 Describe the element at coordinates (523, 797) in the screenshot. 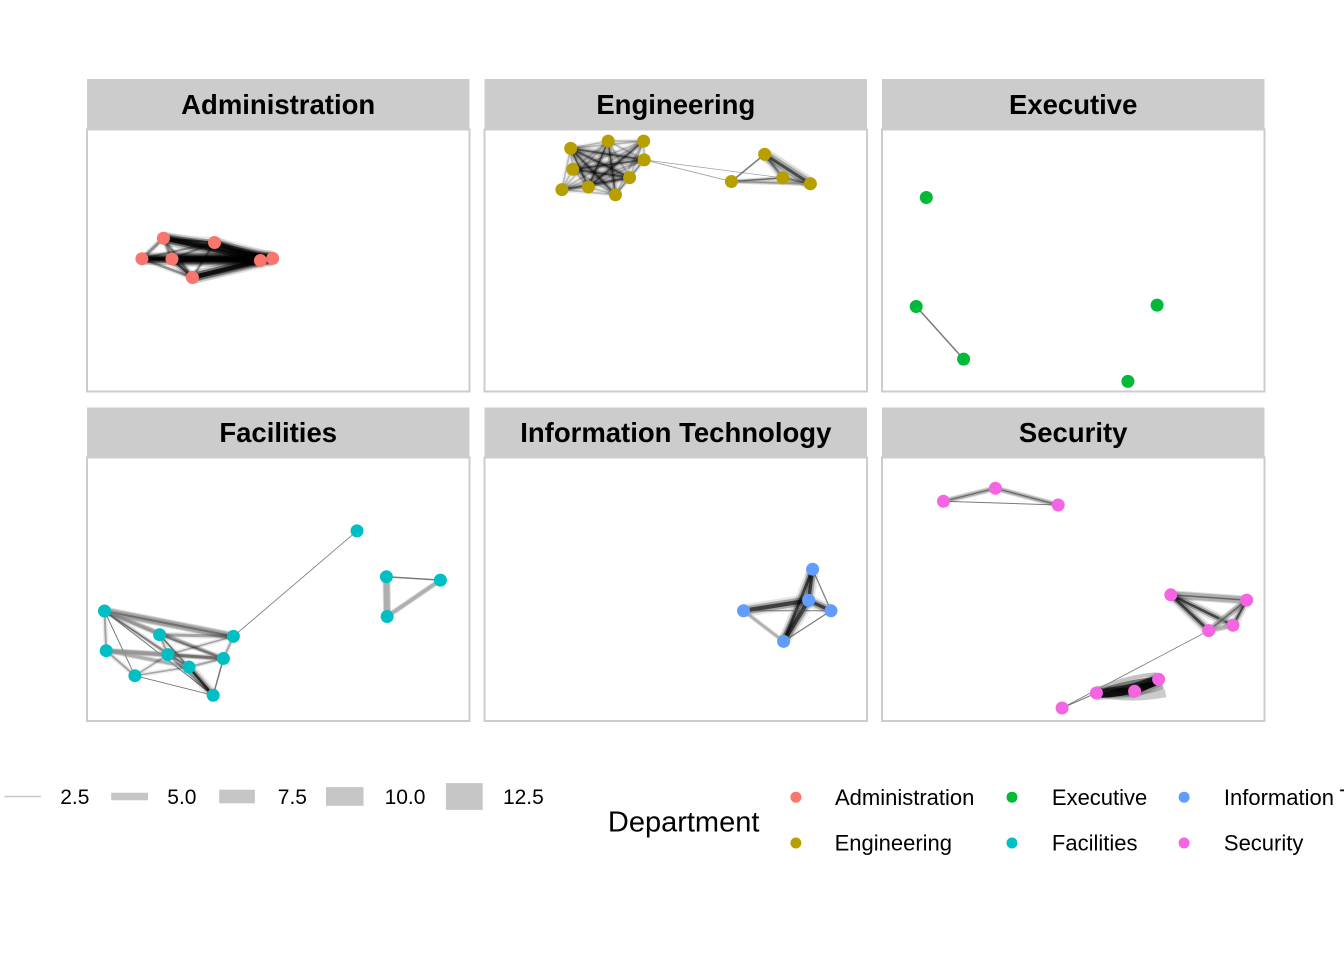

I see `svg-text: 12.5` at that location.